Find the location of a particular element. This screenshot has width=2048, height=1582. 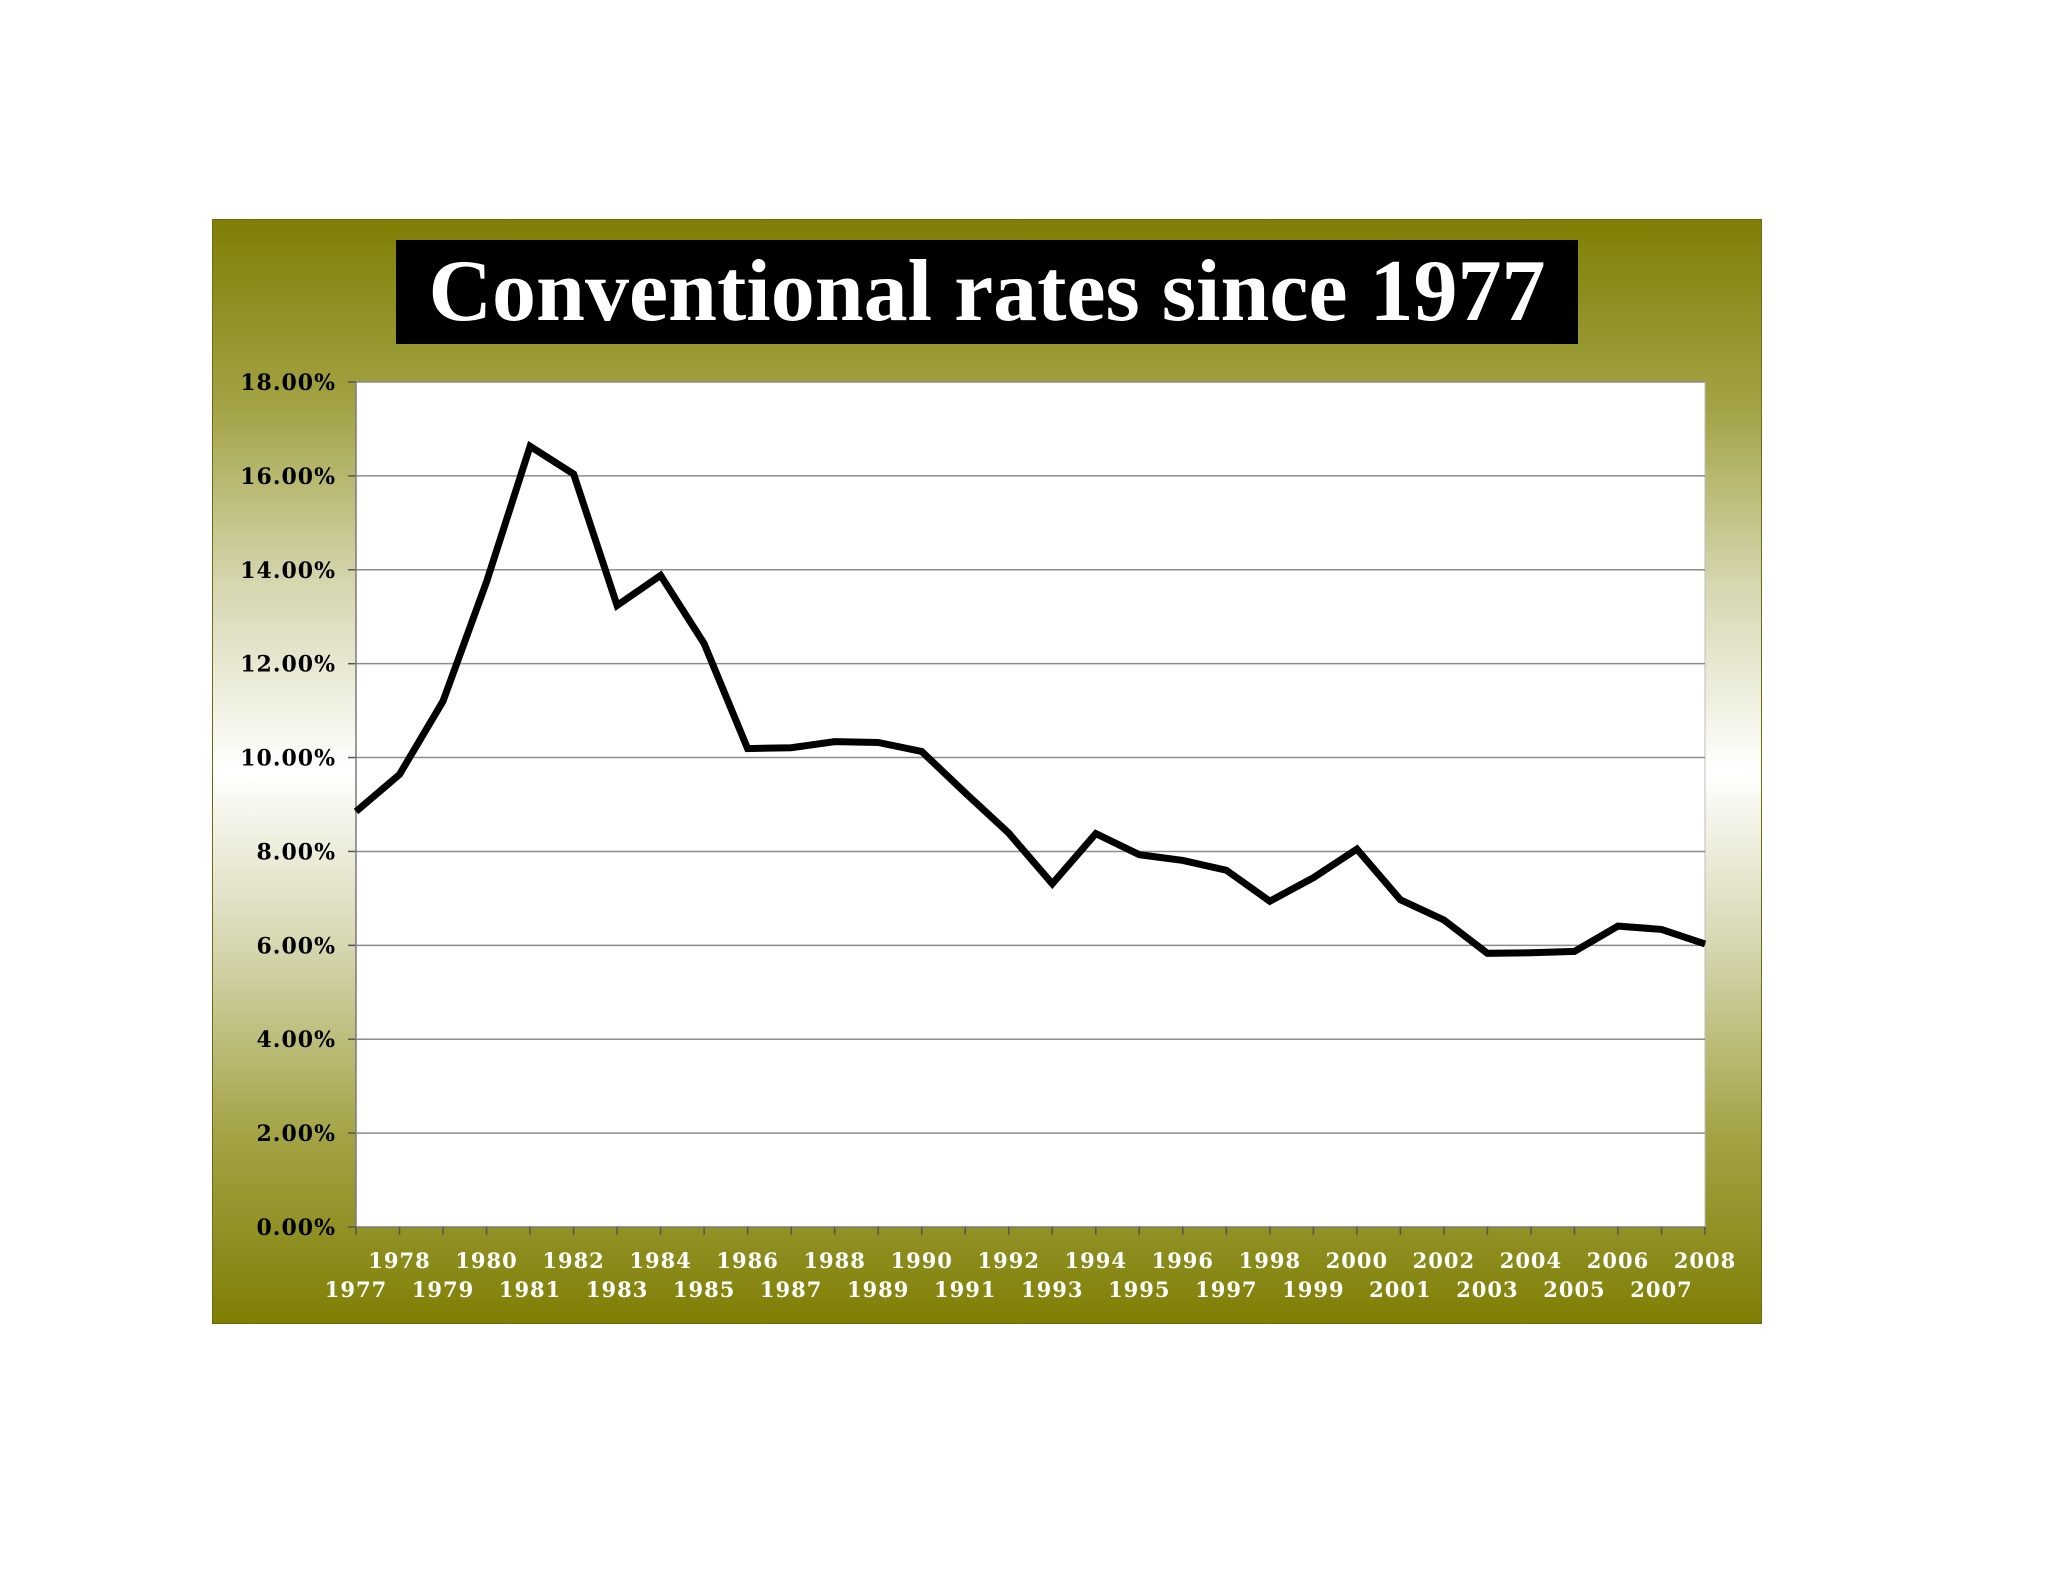

x-tick-label: 1988 is located at coordinates (834, 1260).